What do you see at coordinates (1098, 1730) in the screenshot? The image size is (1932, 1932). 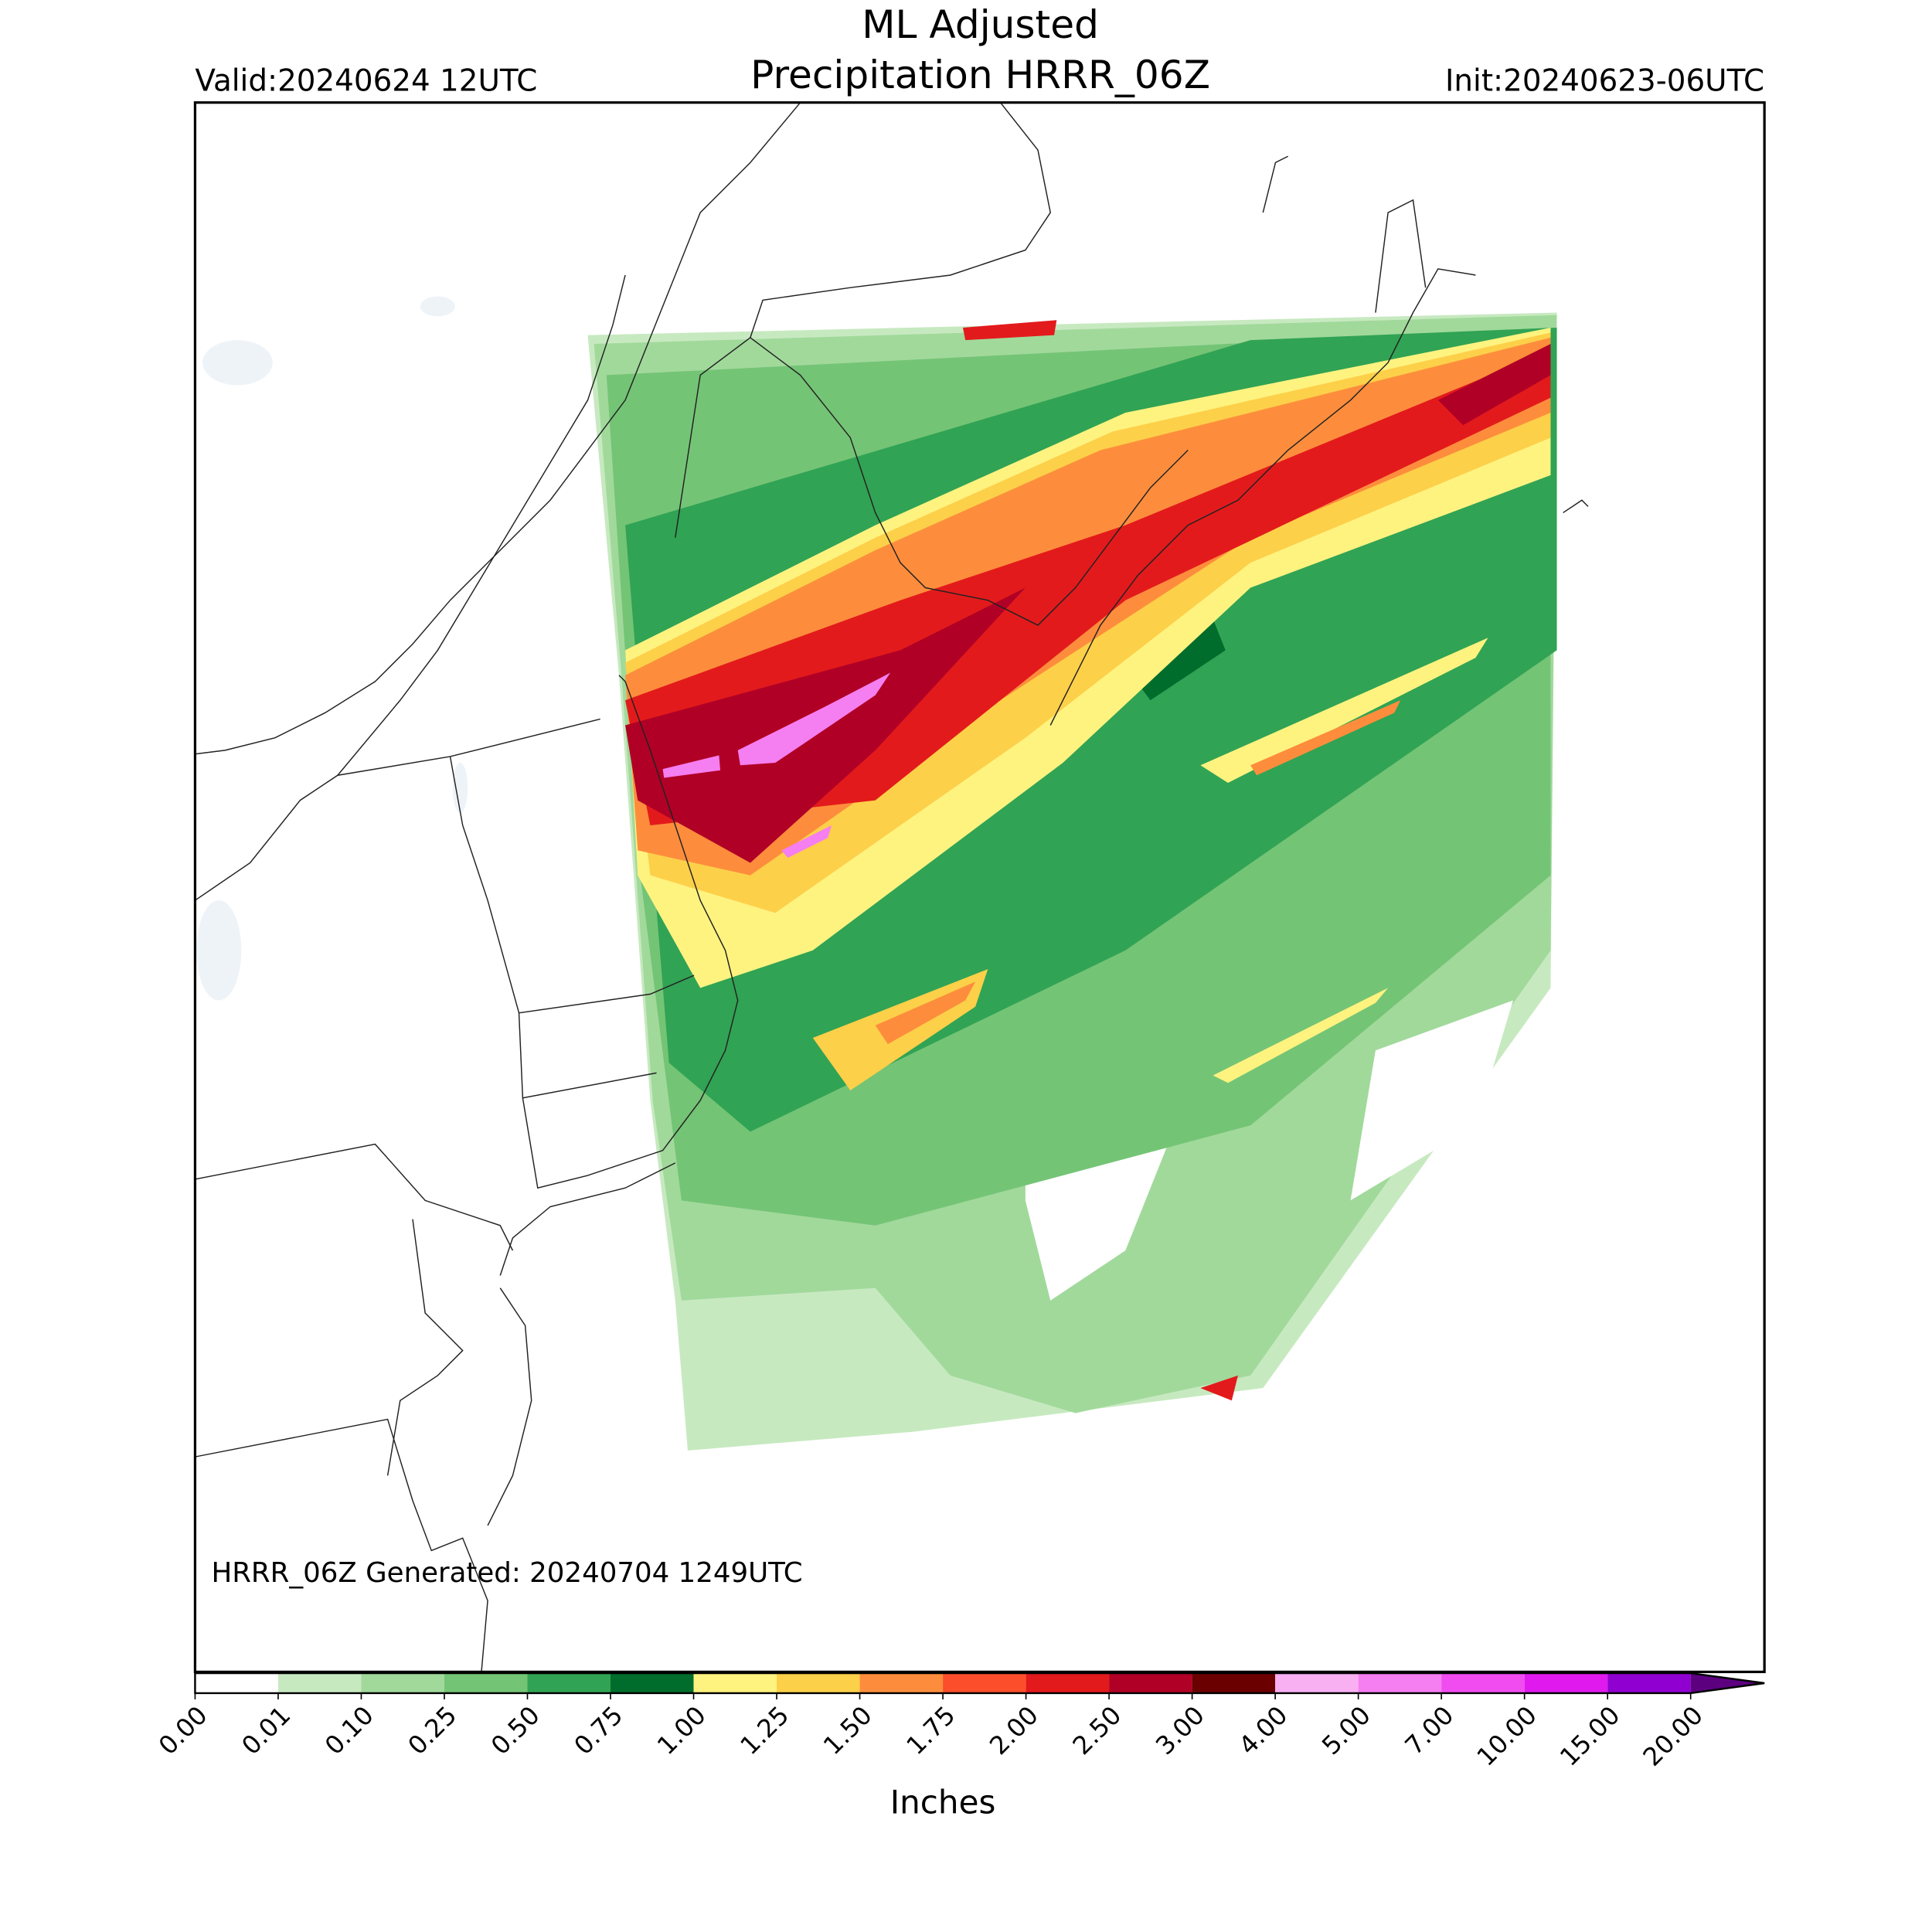 I see `colorbar-tick-label: 2.50` at bounding box center [1098, 1730].